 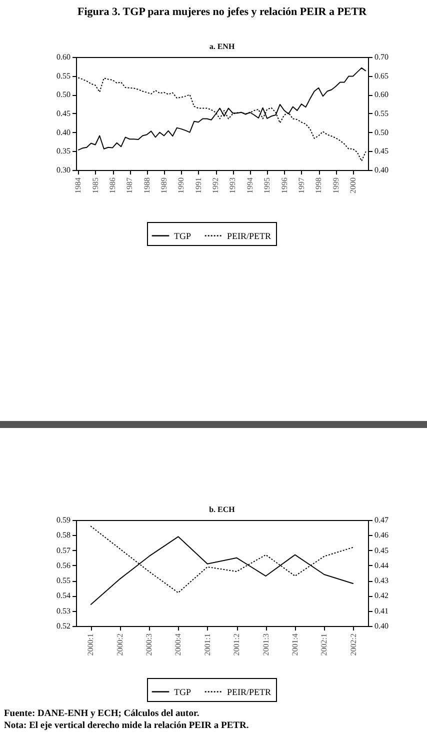 What do you see at coordinates (353, 186) in the screenshot?
I see `x-tick-label: 2000` at bounding box center [353, 186].